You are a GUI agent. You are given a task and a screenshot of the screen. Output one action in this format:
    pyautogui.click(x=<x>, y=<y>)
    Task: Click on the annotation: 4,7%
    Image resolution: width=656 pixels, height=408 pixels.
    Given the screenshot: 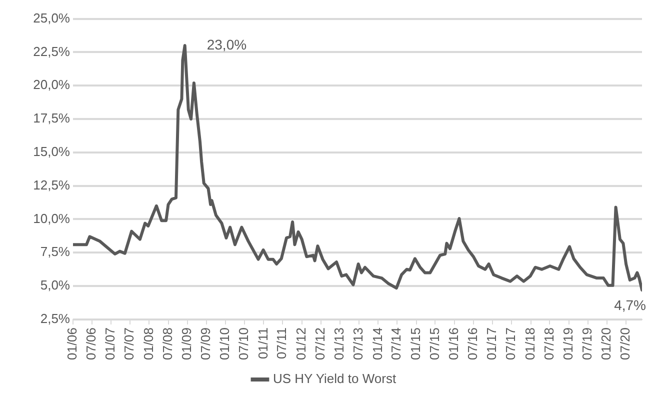 What is the action you would take?
    pyautogui.click(x=630, y=304)
    